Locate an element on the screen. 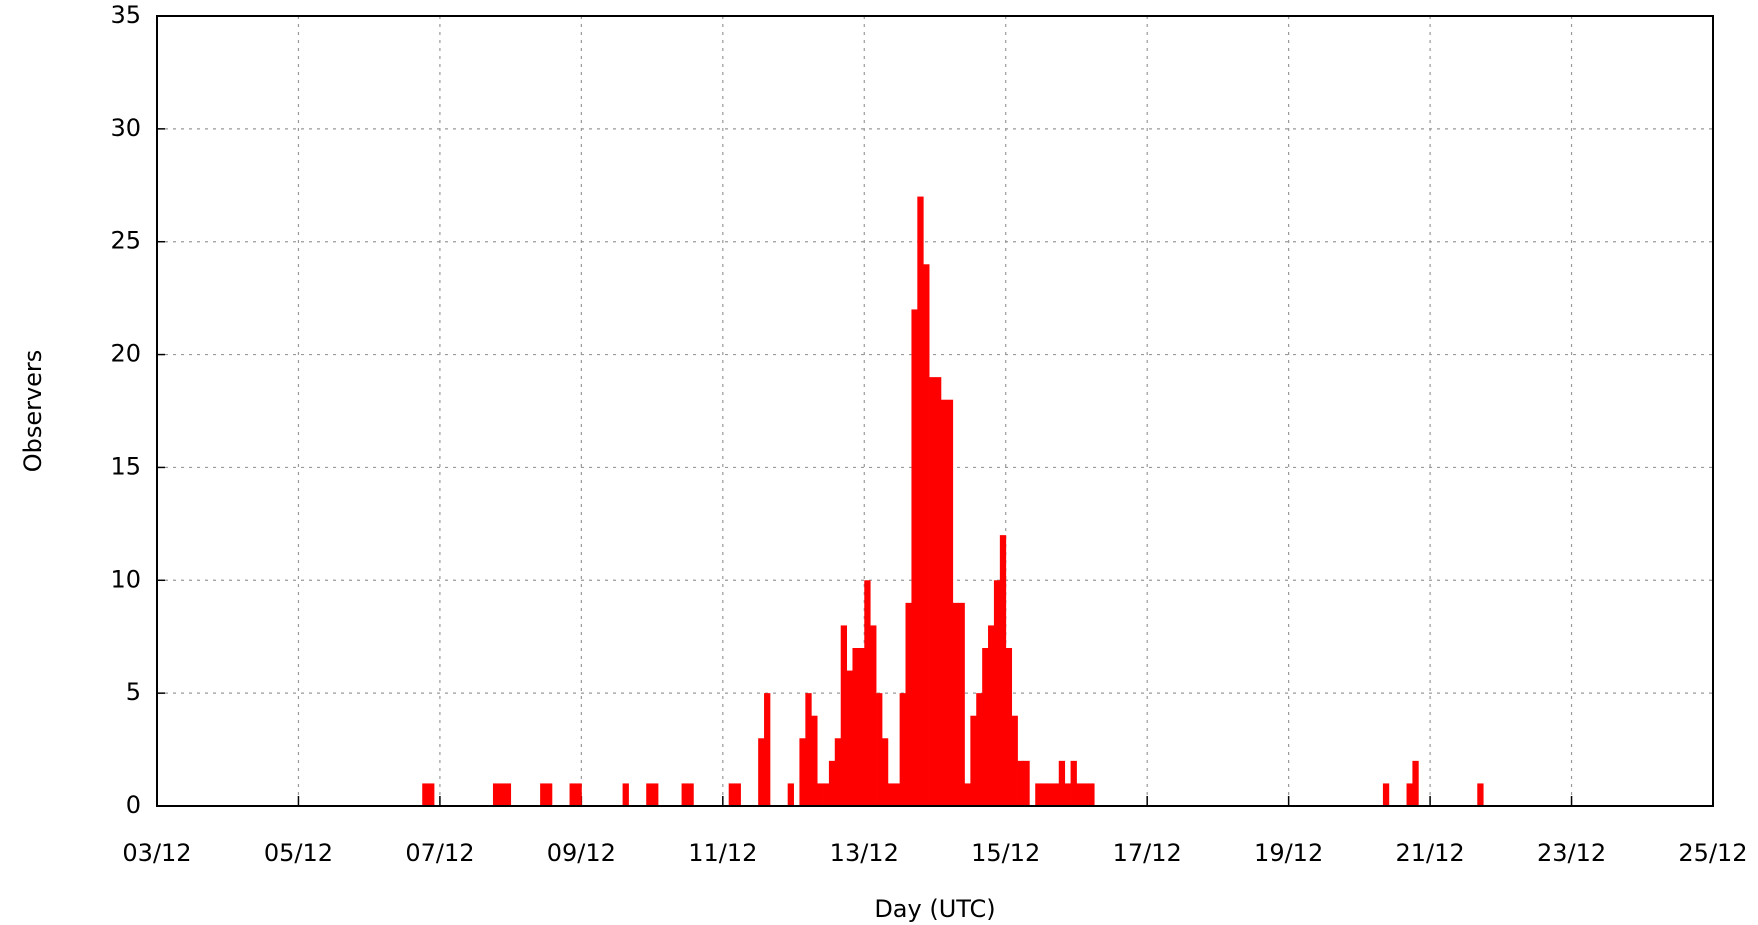  y-tick-label: 30 is located at coordinates (125, 128).